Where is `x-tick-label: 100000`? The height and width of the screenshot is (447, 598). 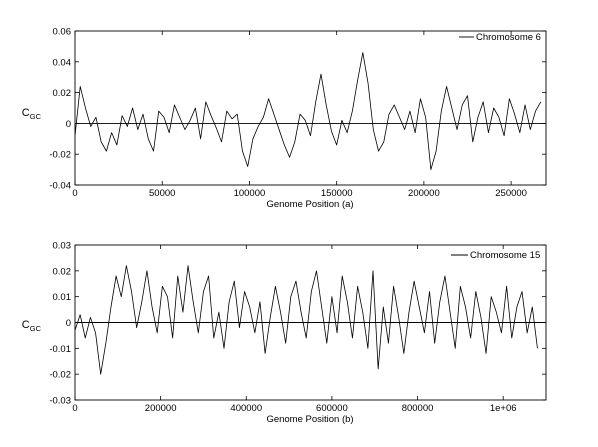 x-tick-label: 100000 is located at coordinates (250, 193).